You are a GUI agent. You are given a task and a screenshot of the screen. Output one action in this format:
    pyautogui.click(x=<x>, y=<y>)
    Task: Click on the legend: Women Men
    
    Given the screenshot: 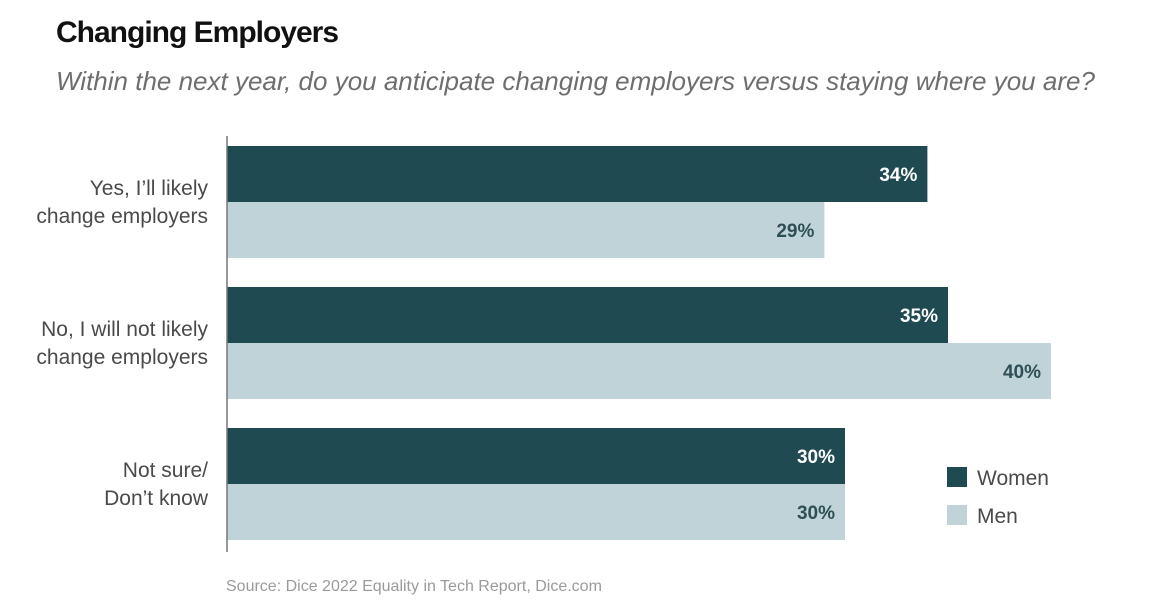 What is the action you would take?
    pyautogui.click(x=998, y=497)
    